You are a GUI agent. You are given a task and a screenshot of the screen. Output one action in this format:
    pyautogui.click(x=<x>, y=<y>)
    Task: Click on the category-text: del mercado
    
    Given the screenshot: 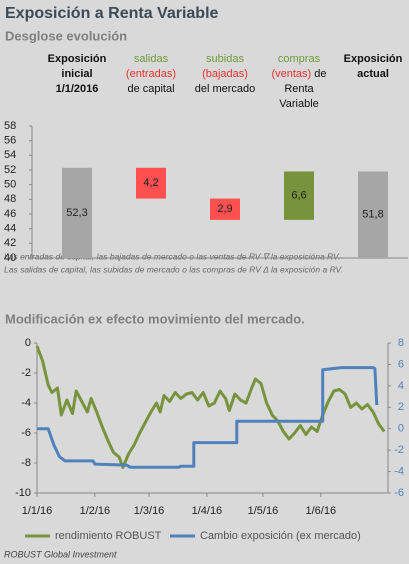 What is the action you would take?
    pyautogui.click(x=225, y=89)
    